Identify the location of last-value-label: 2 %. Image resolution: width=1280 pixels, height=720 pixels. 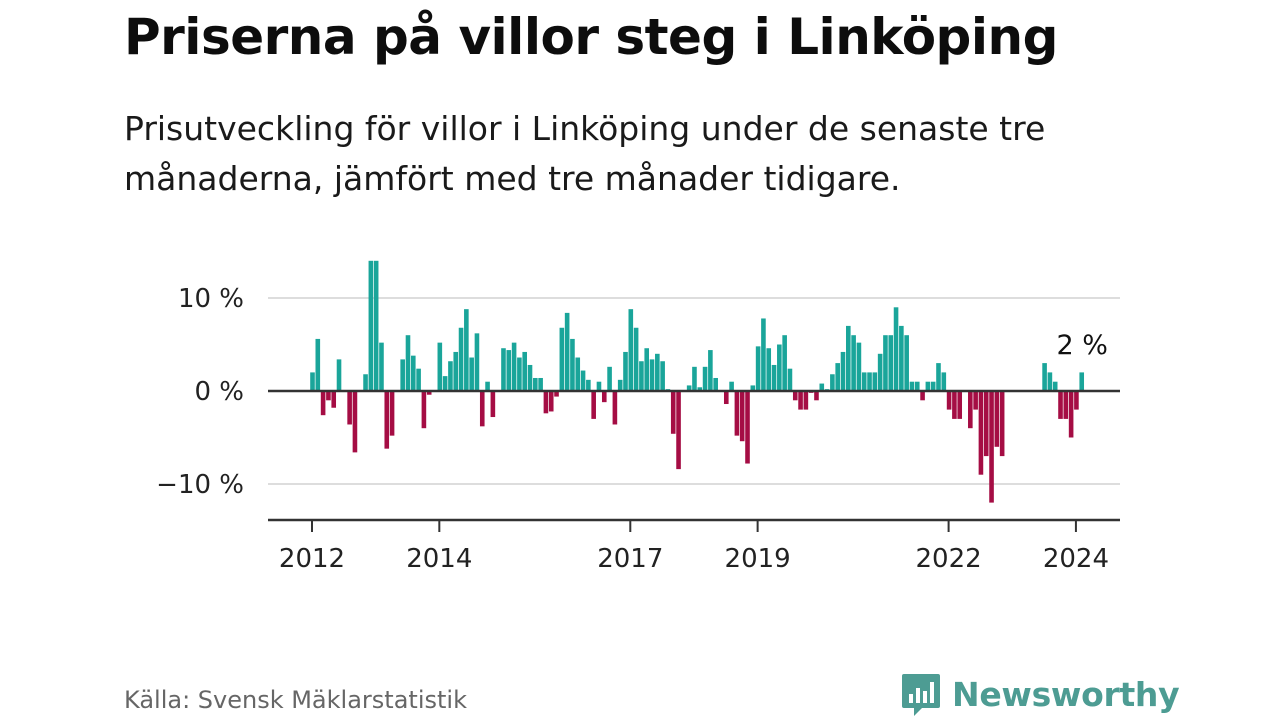
(1082, 345).